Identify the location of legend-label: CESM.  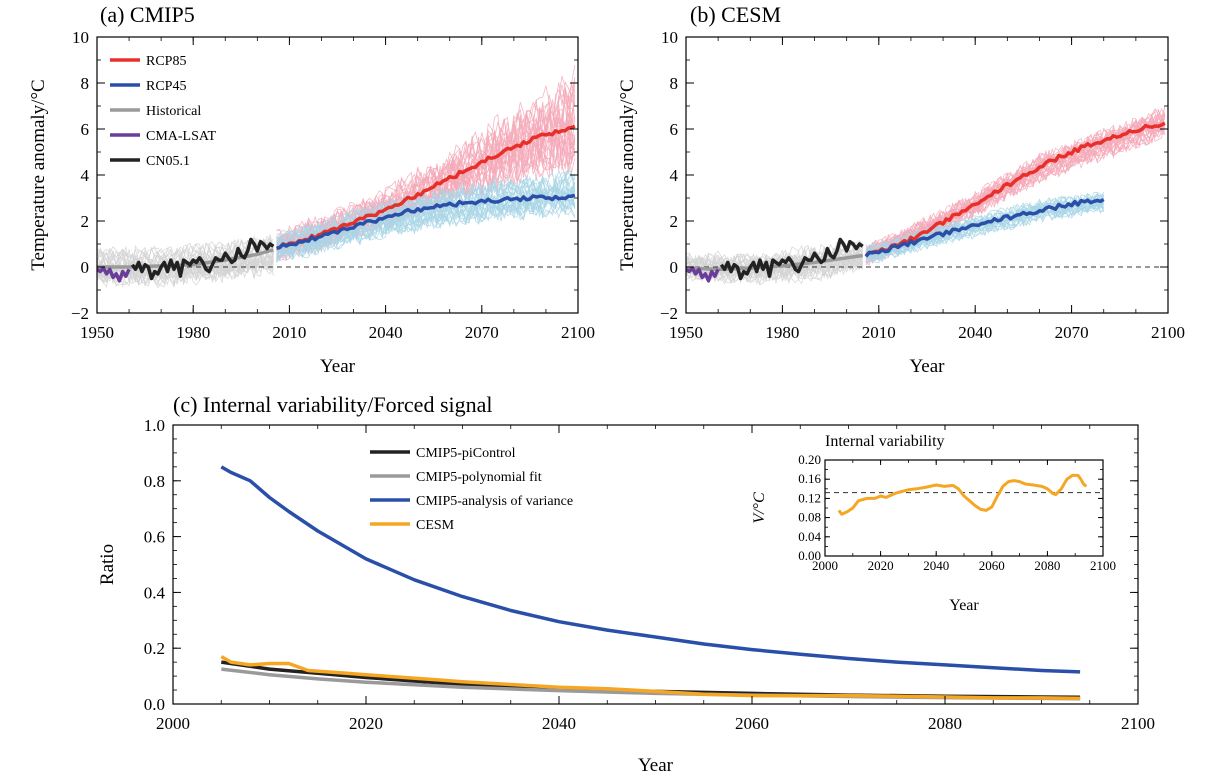
(435, 525).